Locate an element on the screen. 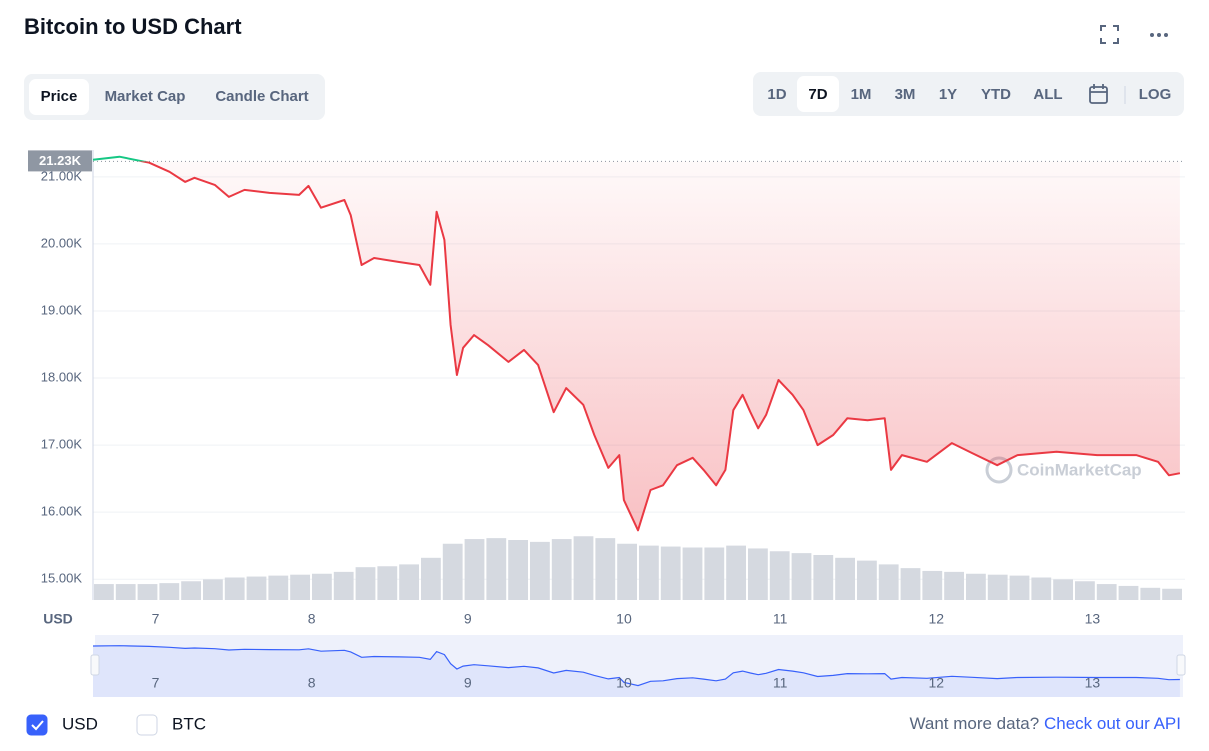 Image resolution: width=1209 pixels, height=751 pixels. navigator-area is located at coordinates (636, 671).